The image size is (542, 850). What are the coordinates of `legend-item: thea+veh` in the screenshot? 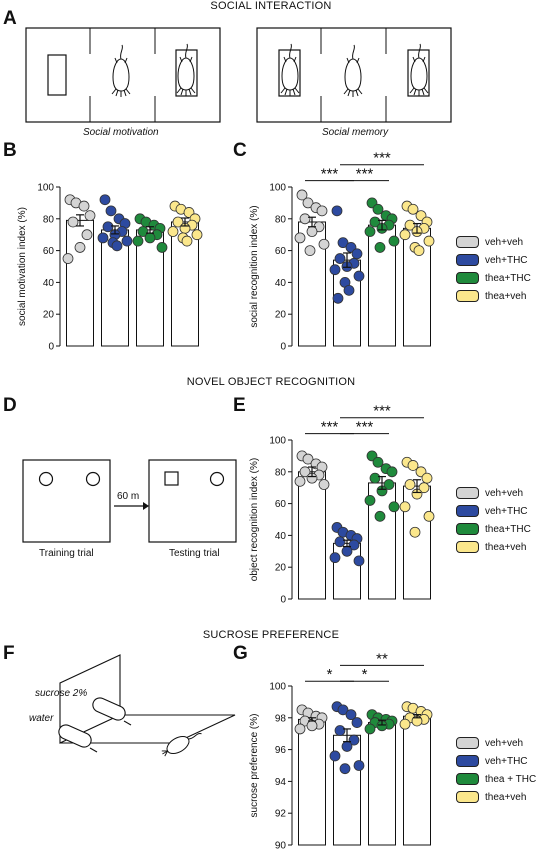 It's located at (499, 797).